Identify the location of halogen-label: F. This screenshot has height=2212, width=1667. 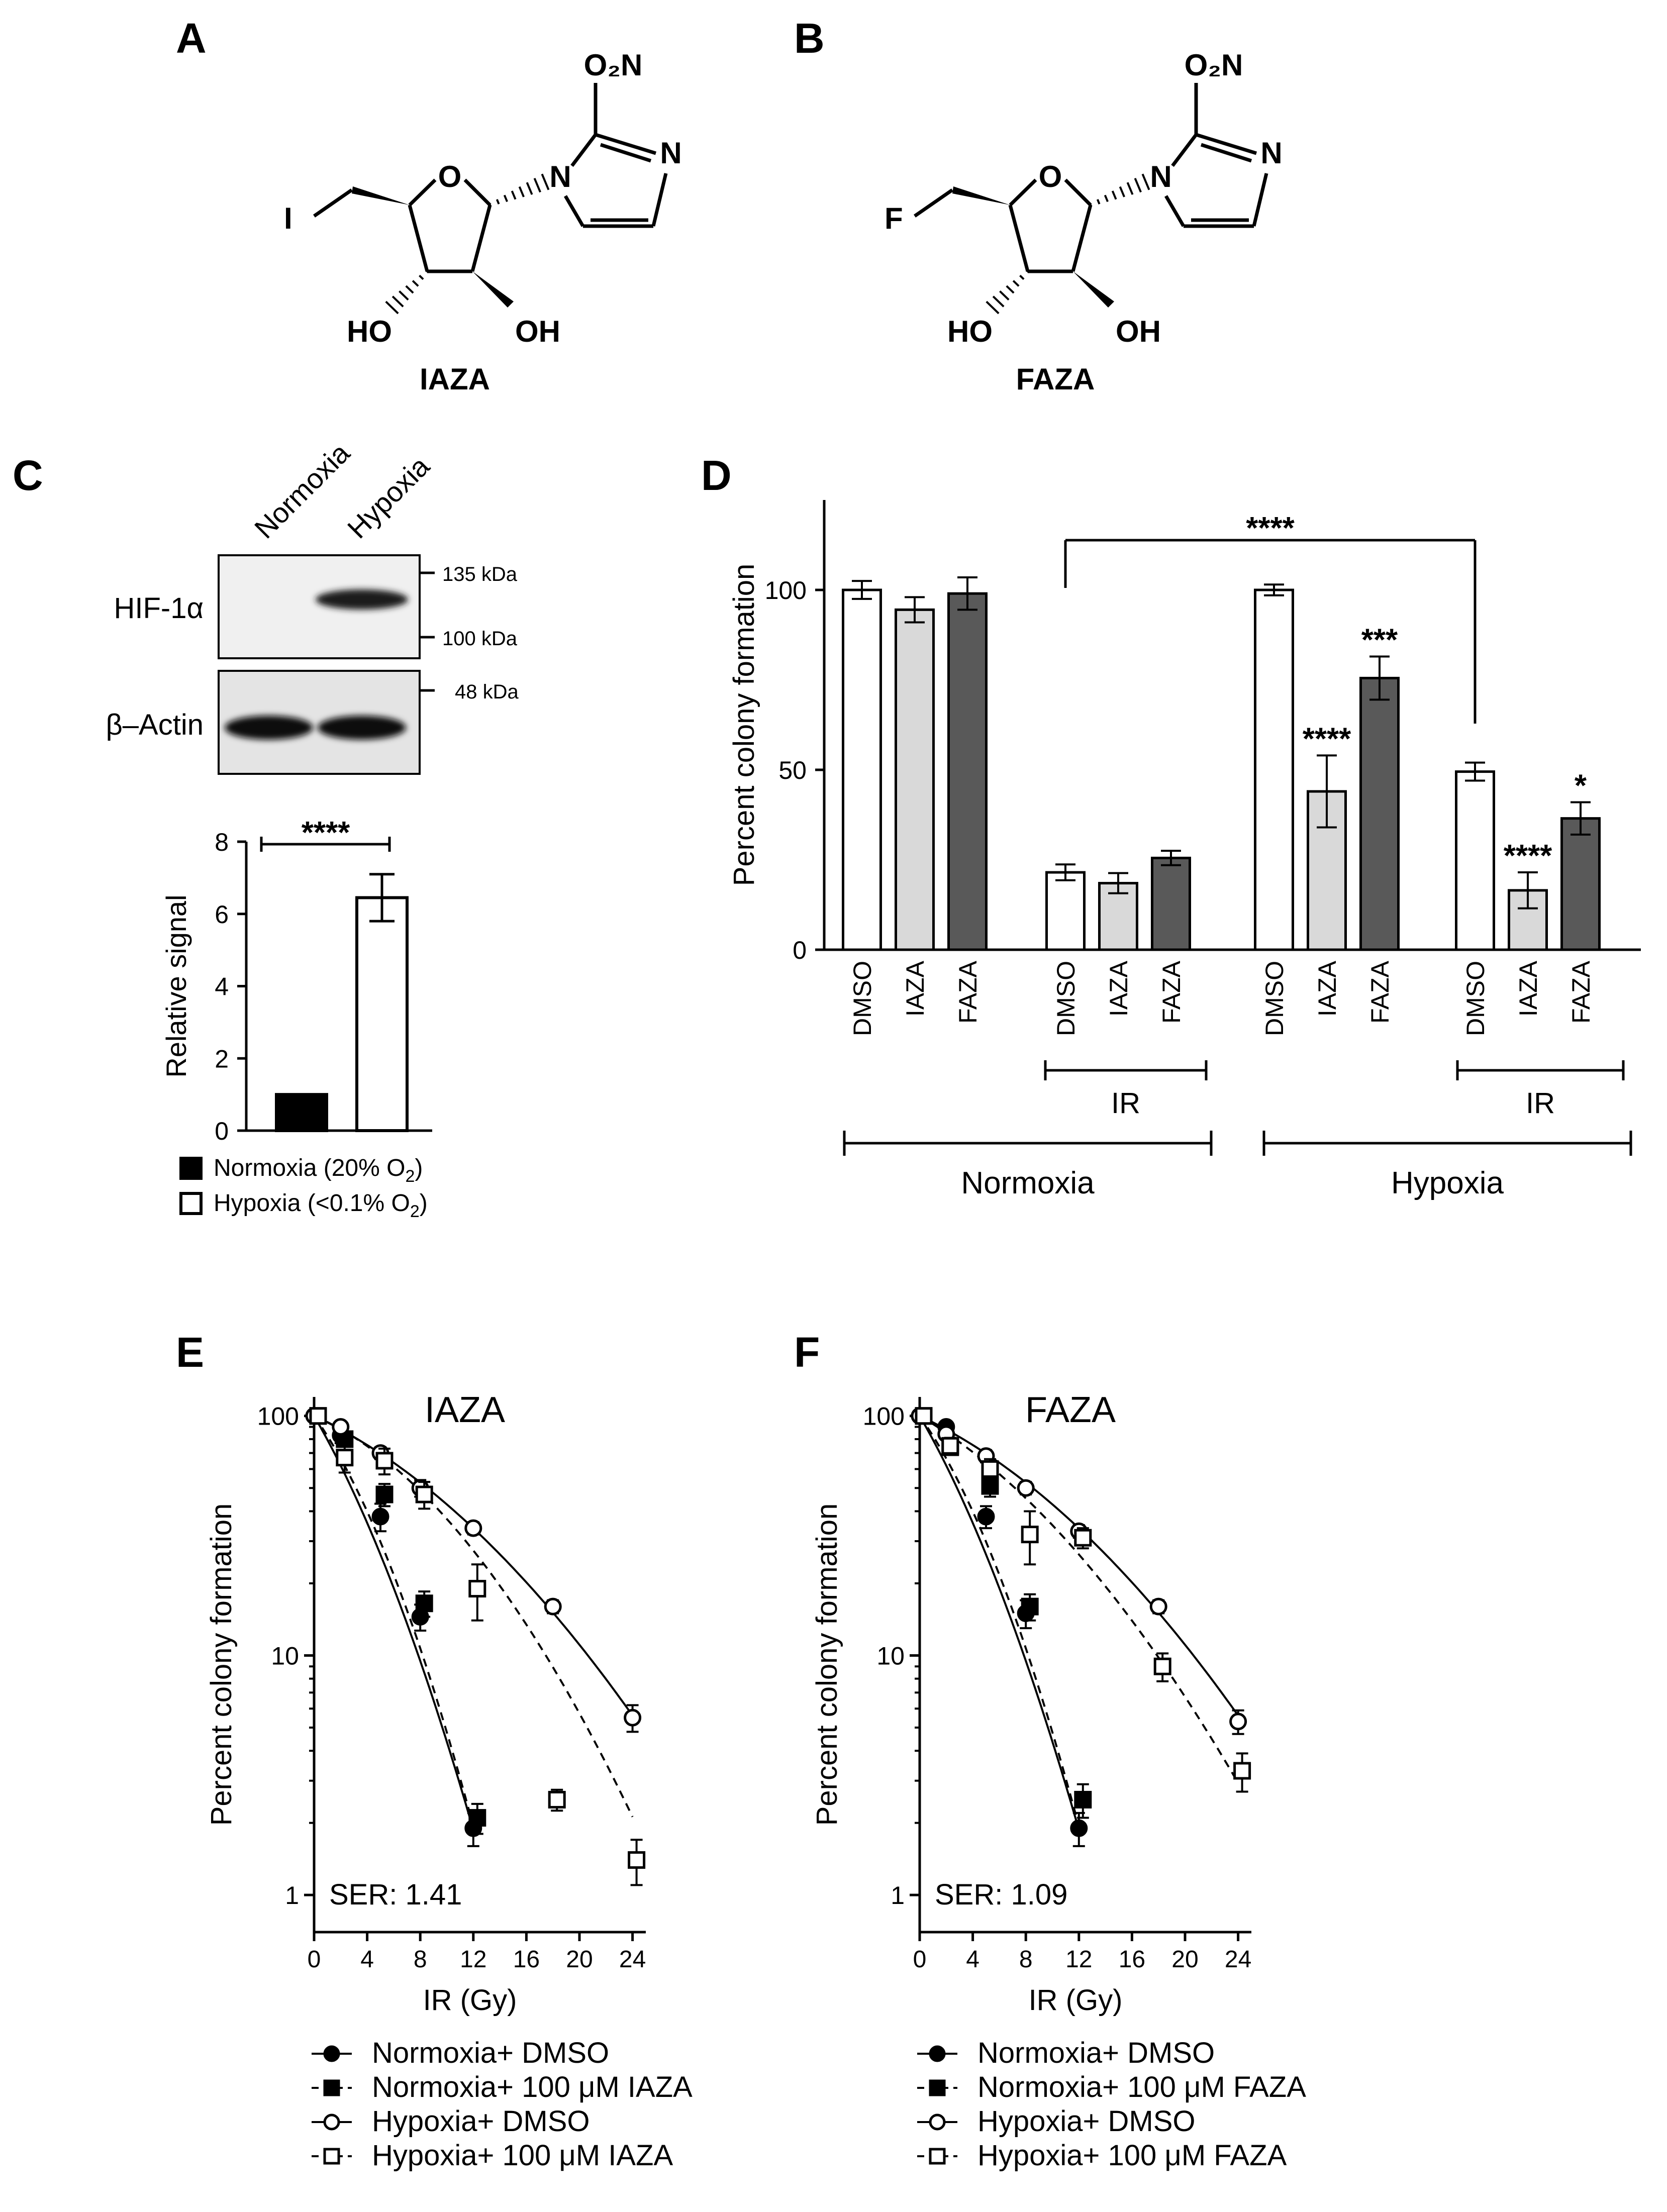
(894, 218).